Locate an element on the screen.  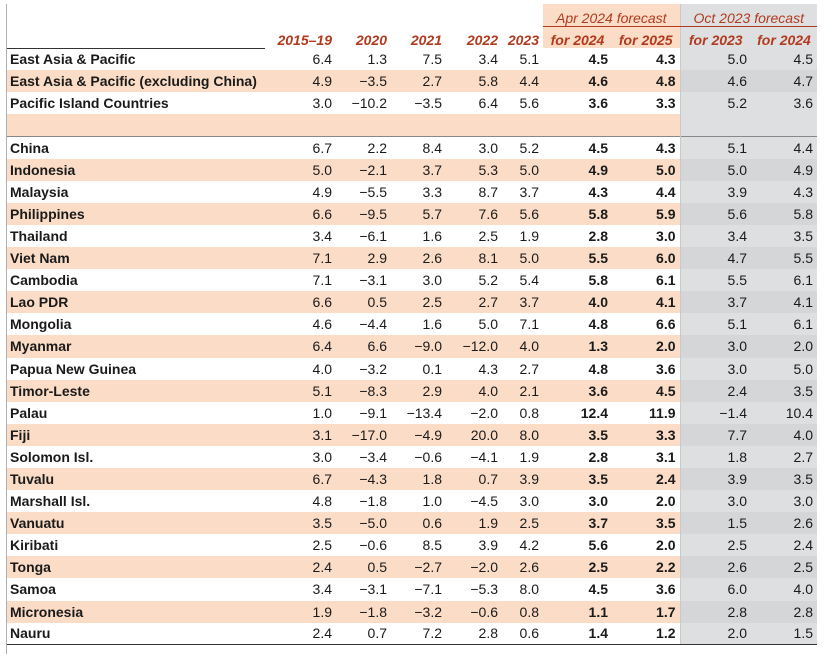
cell-value: −4.3 is located at coordinates (363, 479).